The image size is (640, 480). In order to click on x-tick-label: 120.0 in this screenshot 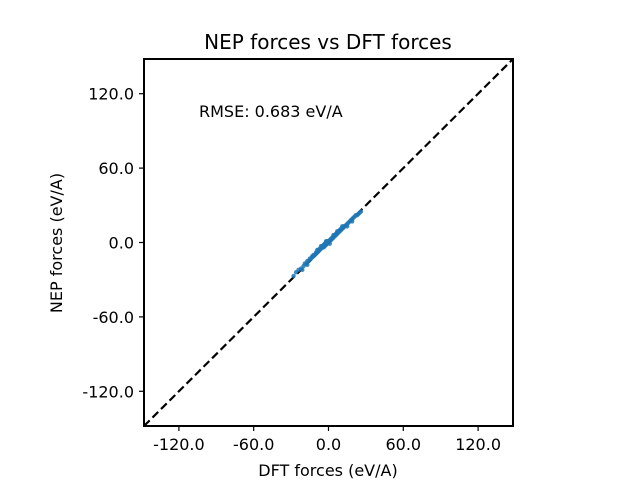, I will do `click(478, 444)`.